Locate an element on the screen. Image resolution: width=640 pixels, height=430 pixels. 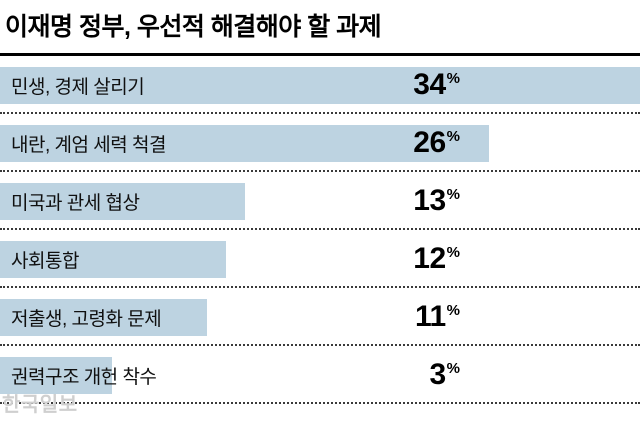
bar-value: 26% is located at coordinates (436, 143).